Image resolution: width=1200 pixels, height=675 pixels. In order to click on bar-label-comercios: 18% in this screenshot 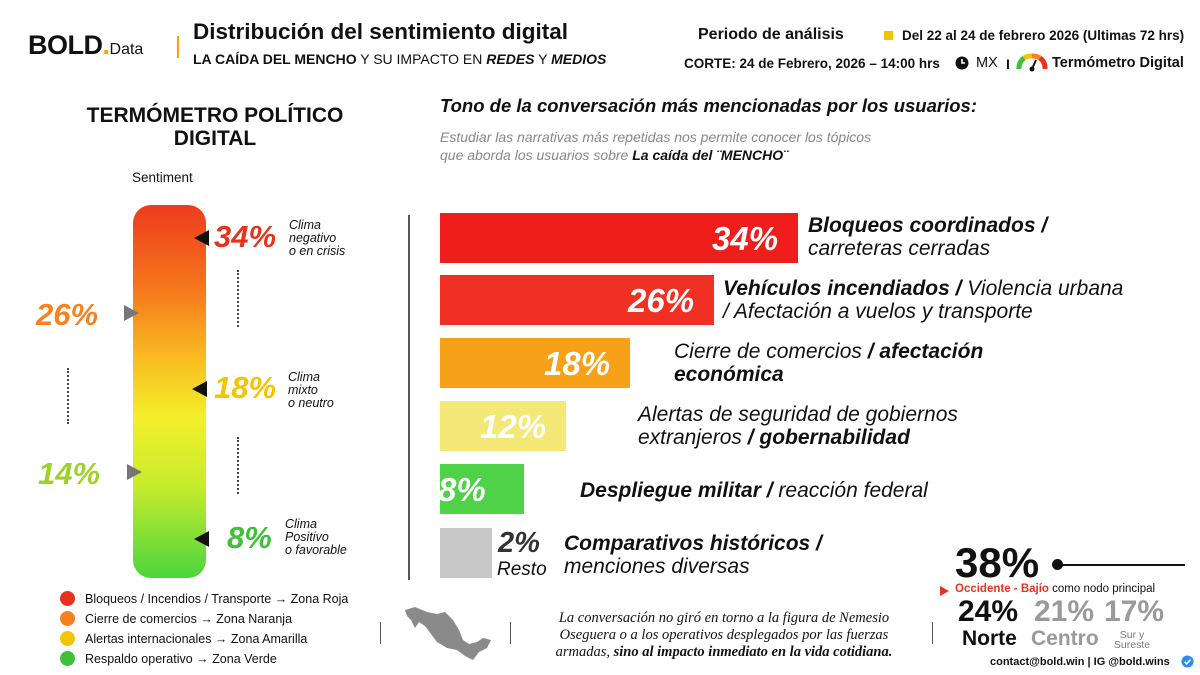, I will do `click(577, 363)`.